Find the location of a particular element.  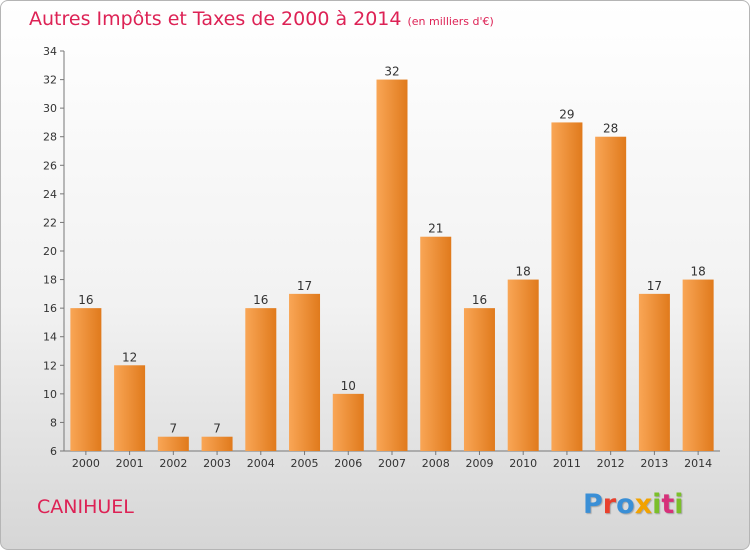

x-tick-label: 2008 is located at coordinates (436, 463).